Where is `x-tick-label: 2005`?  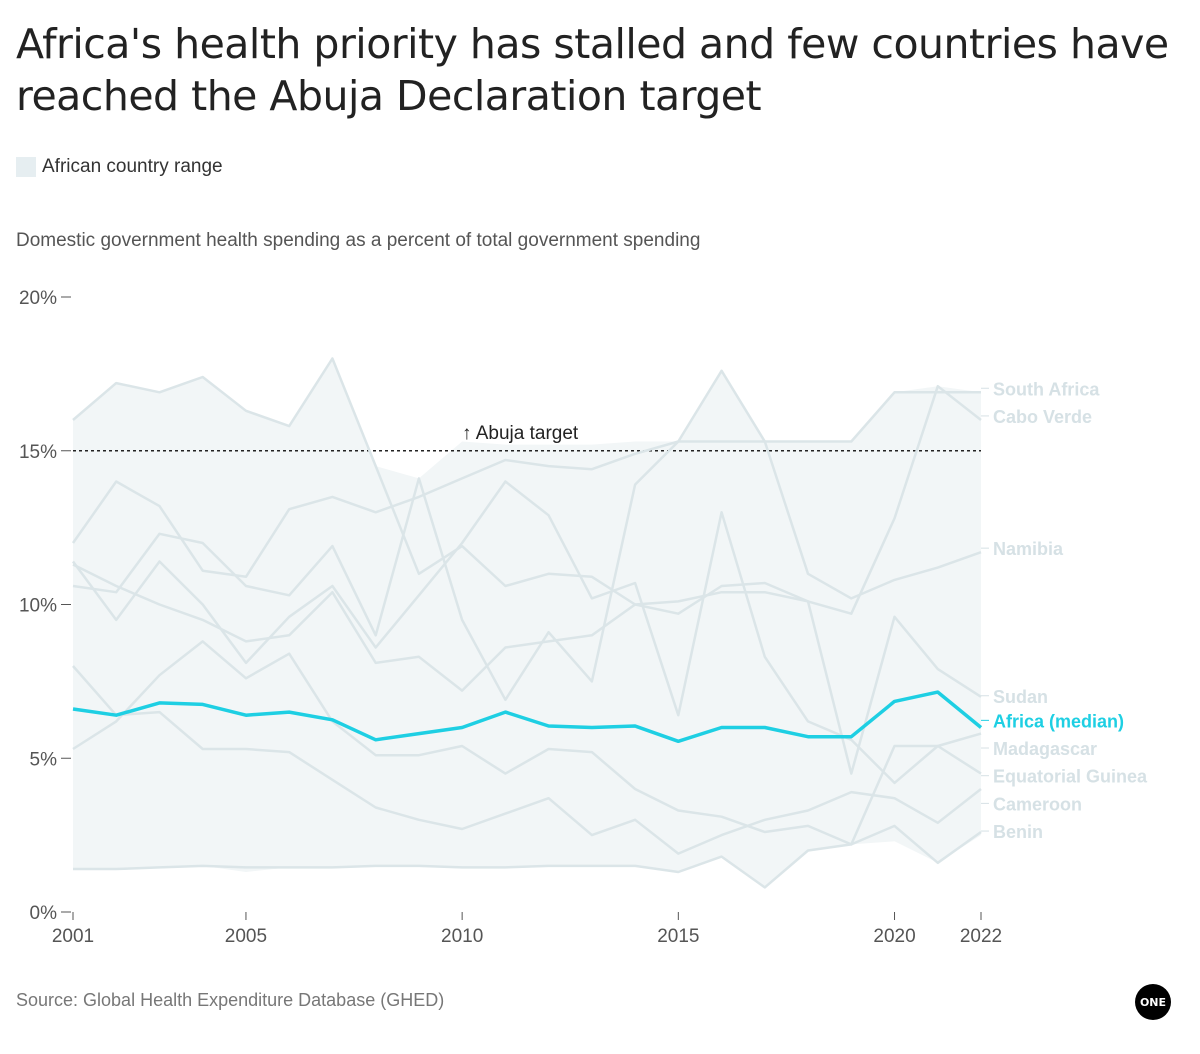
x-tick-label: 2005 is located at coordinates (246, 936).